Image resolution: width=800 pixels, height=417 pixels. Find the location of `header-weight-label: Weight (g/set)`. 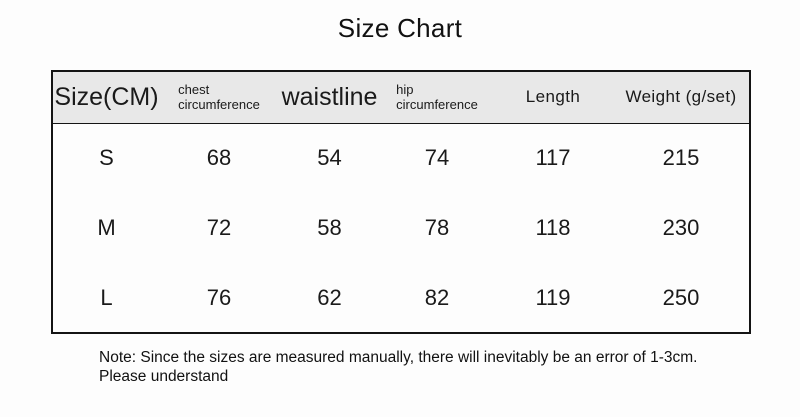

header-weight-label: Weight (g/set) is located at coordinates (681, 97).